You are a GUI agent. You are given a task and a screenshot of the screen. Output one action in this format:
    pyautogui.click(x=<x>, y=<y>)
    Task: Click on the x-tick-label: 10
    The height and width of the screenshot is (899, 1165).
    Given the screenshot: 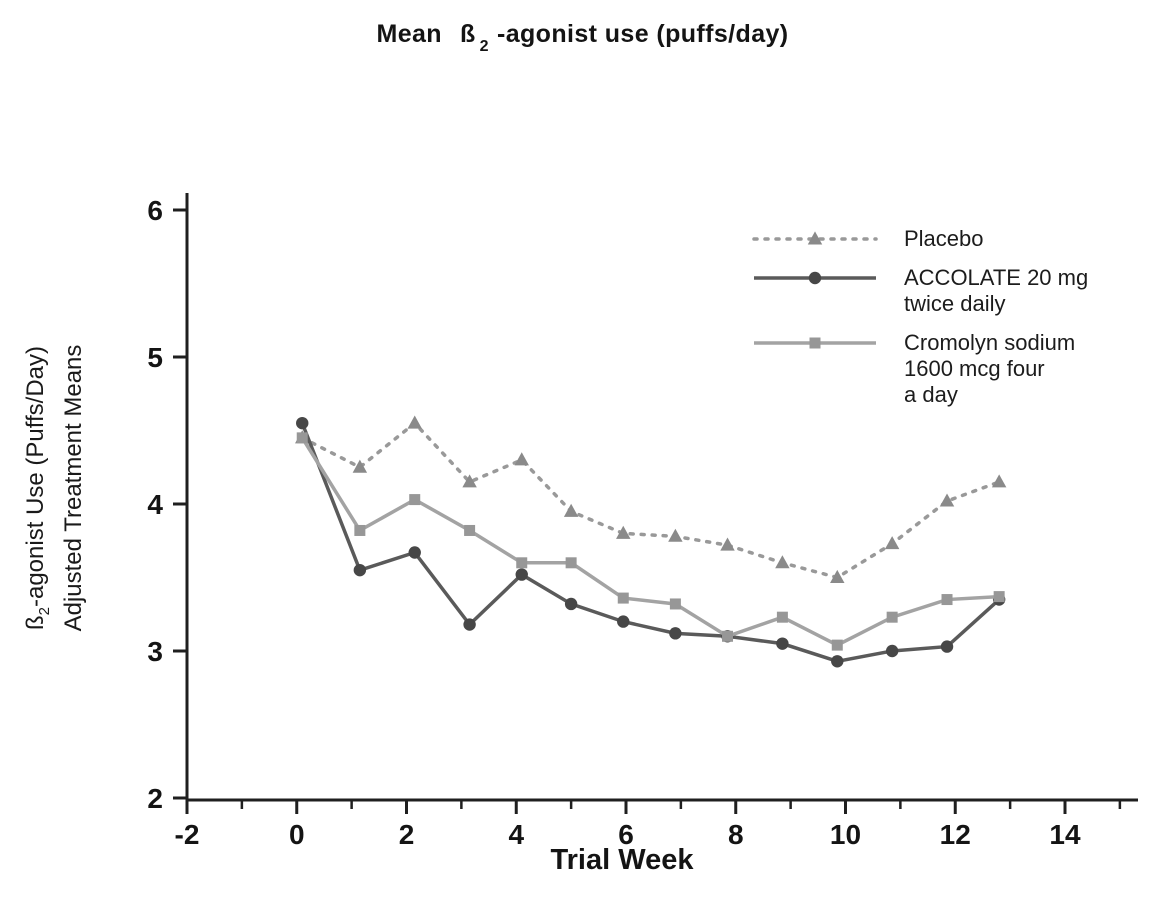 What is the action you would take?
    pyautogui.click(x=845, y=834)
    